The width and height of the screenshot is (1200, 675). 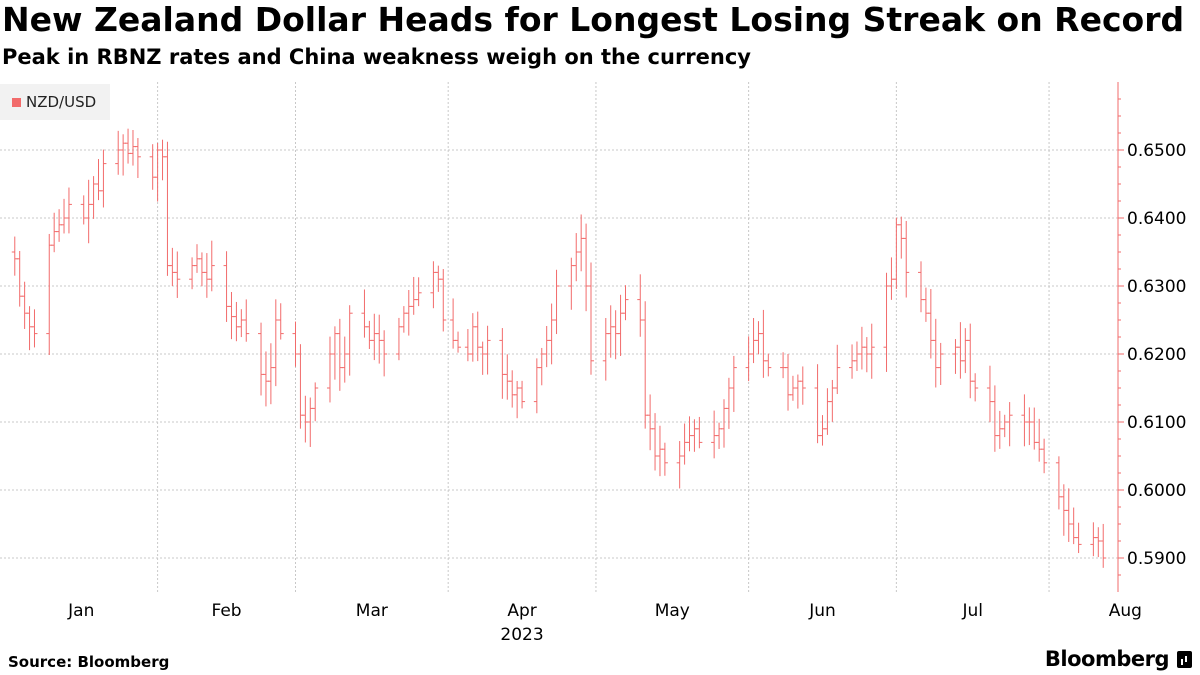 What do you see at coordinates (1156, 491) in the screenshot?
I see `y-tick-label: 0.6000` at bounding box center [1156, 491].